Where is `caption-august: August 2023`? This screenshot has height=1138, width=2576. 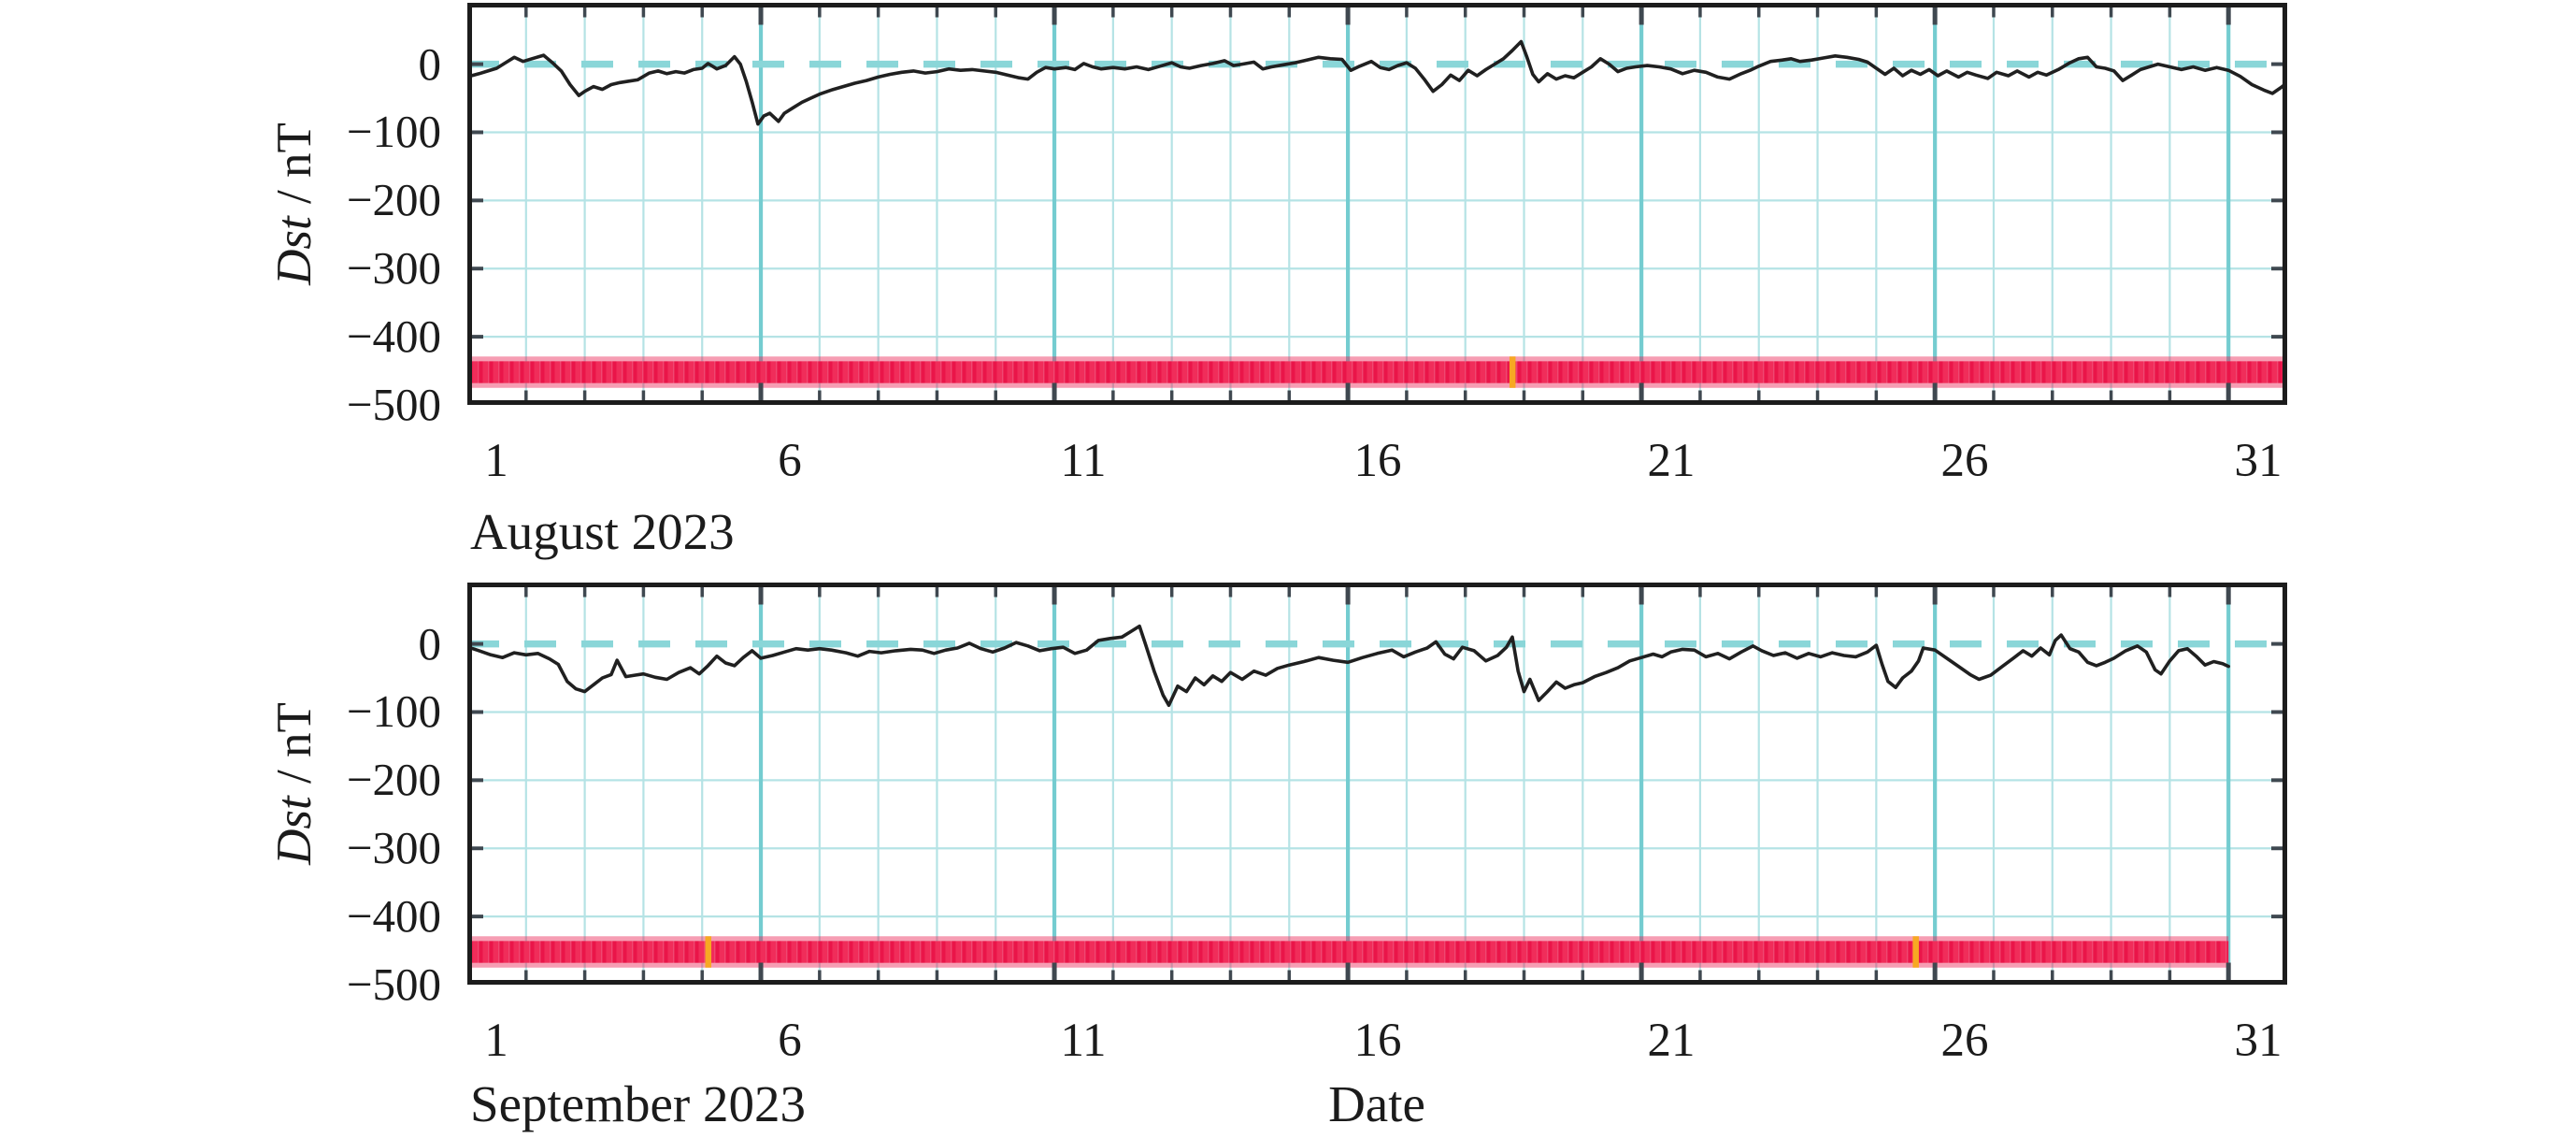 caption-august: August 2023 is located at coordinates (602, 531).